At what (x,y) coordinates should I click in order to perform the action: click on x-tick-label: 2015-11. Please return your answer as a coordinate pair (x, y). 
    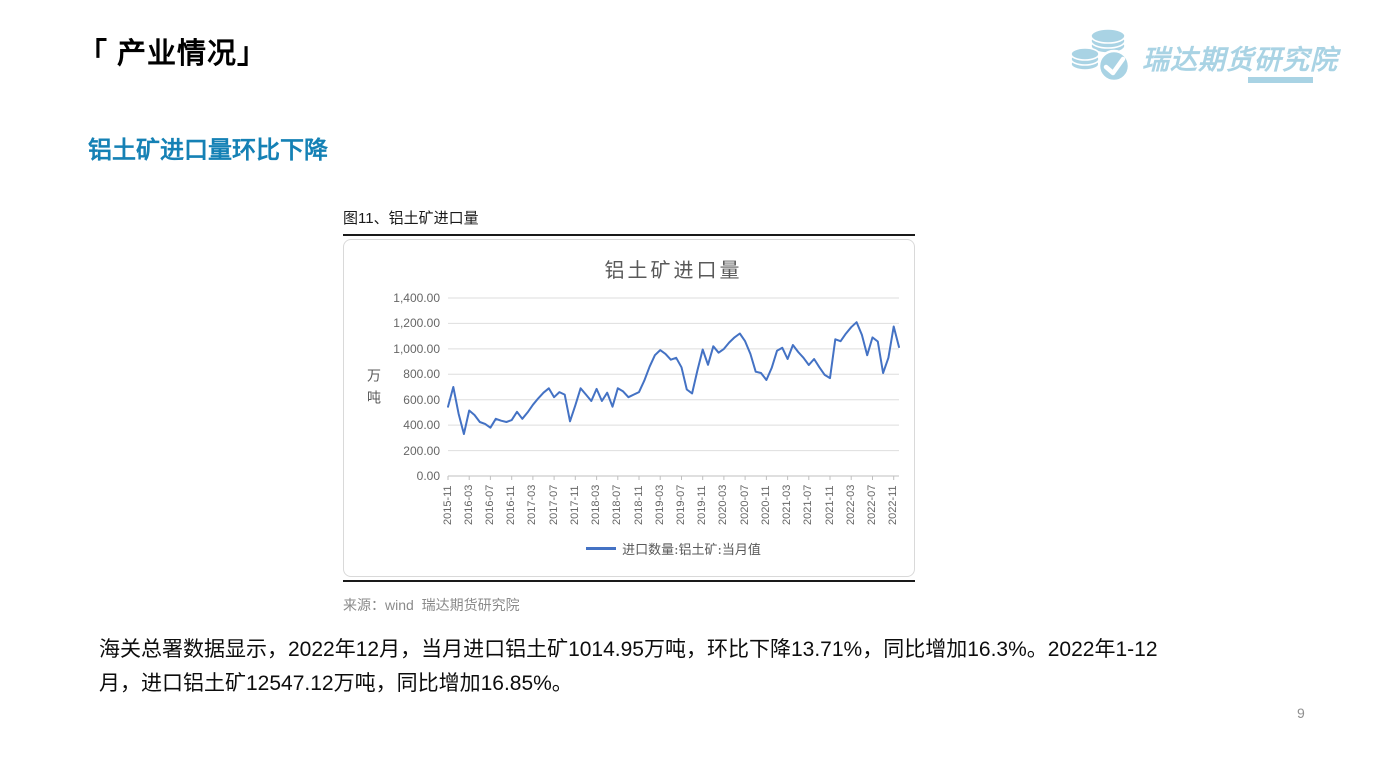
    Looking at the image, I should click on (447, 505).